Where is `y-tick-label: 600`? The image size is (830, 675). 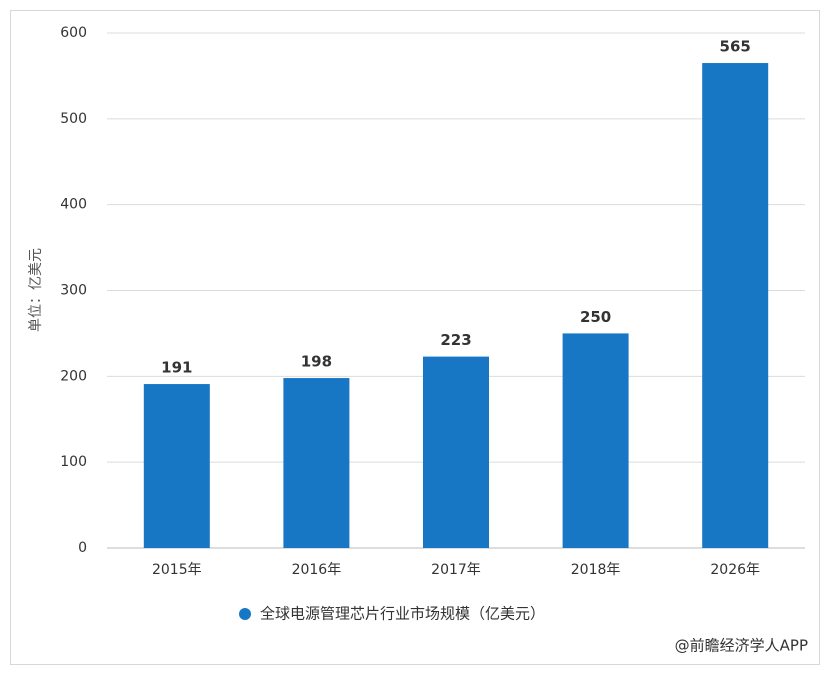 y-tick-label: 600 is located at coordinates (73, 33).